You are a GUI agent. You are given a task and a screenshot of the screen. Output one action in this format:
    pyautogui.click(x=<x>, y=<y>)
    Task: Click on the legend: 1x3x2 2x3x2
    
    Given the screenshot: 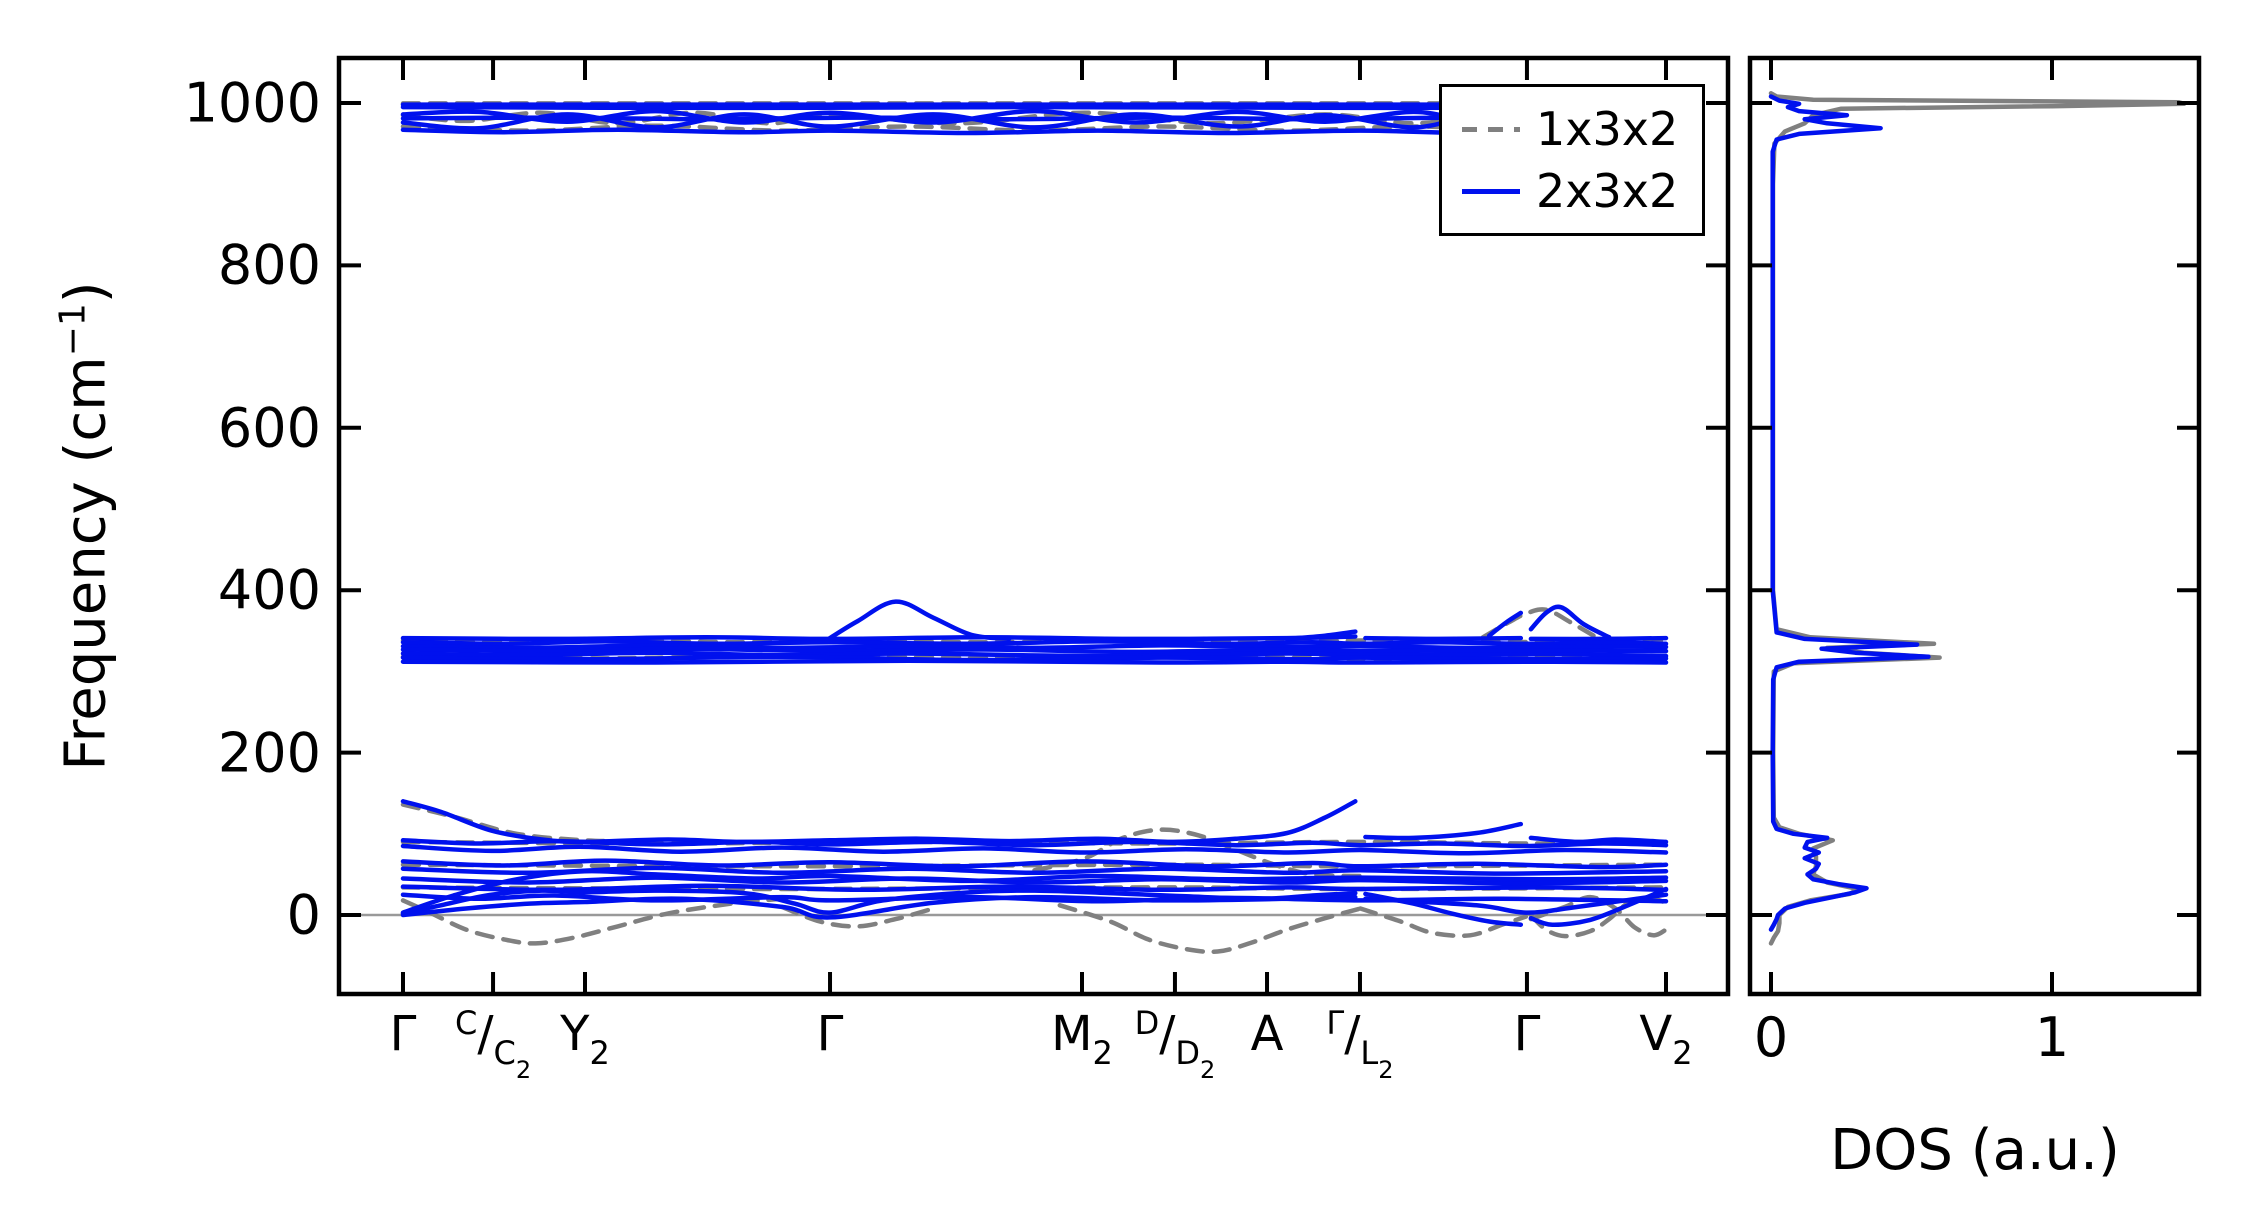 What is the action you would take?
    pyautogui.click(x=1572, y=160)
    